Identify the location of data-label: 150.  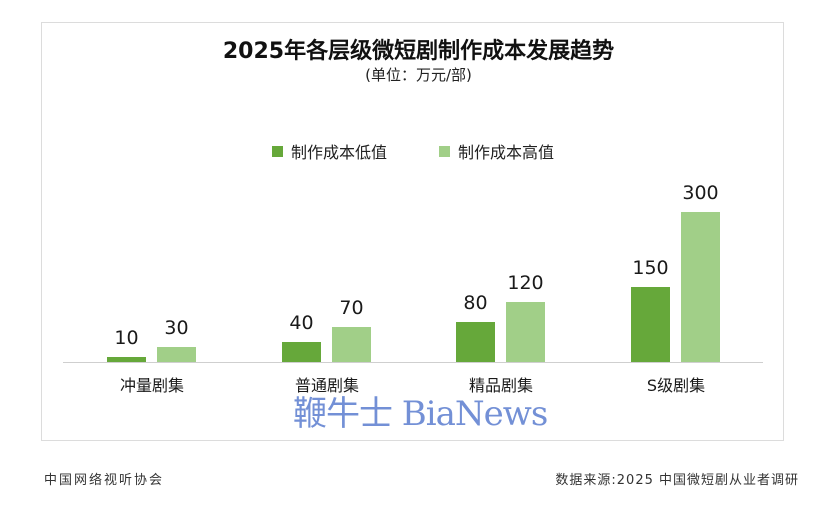
(650, 268).